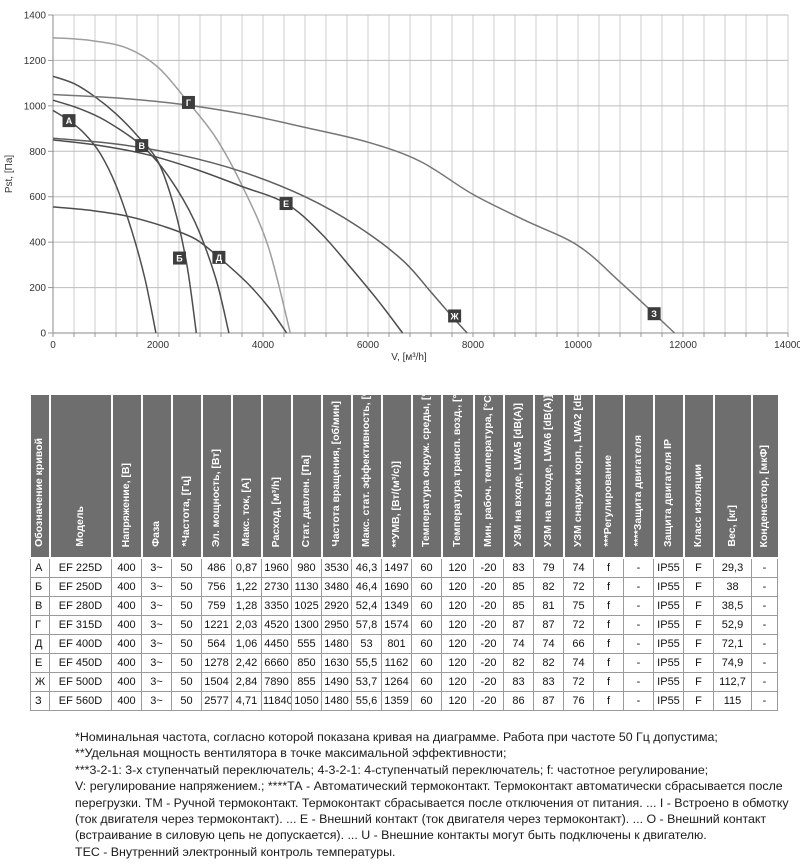 The image size is (800, 868). Describe the element at coordinates (764, 477) in the screenshot. I see `column-header-24: Конденсатор, [мкФ]` at that location.